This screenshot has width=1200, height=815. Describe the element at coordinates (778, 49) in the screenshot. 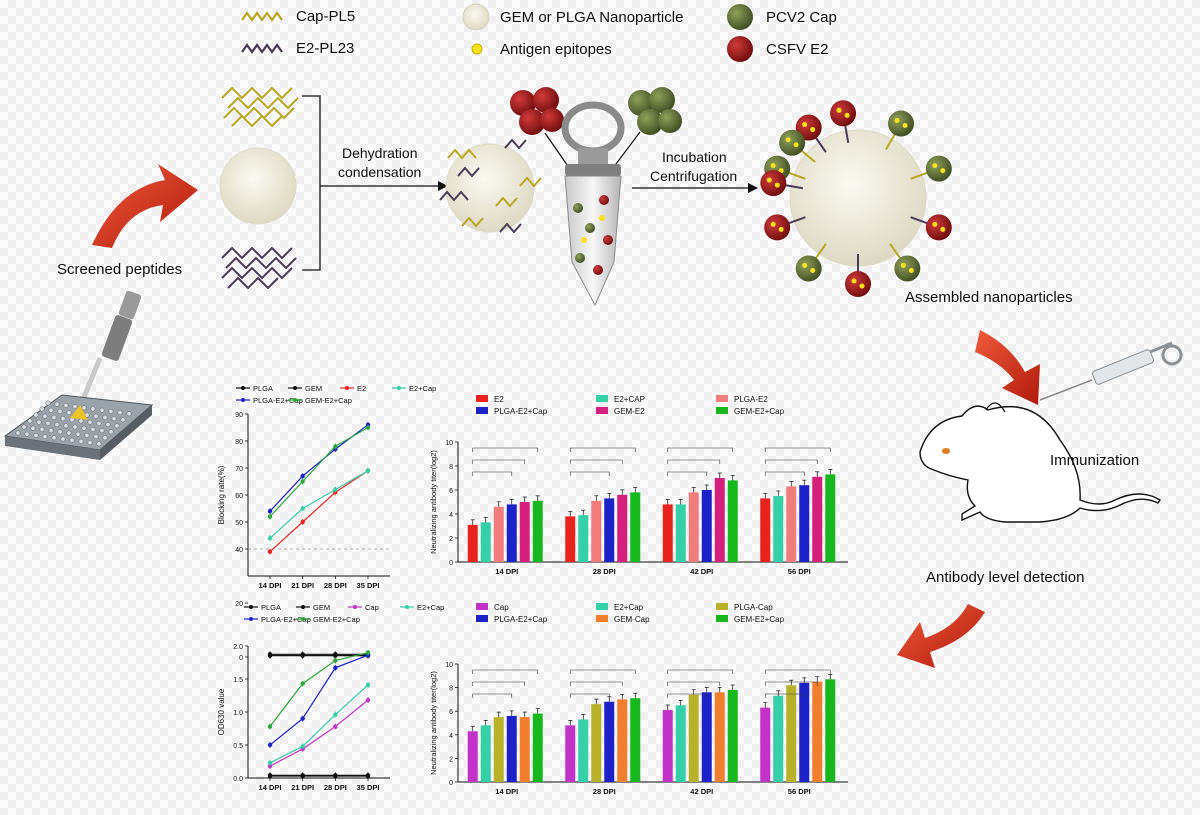

I see `legend-csfv-e2: CSFV E2` at that location.